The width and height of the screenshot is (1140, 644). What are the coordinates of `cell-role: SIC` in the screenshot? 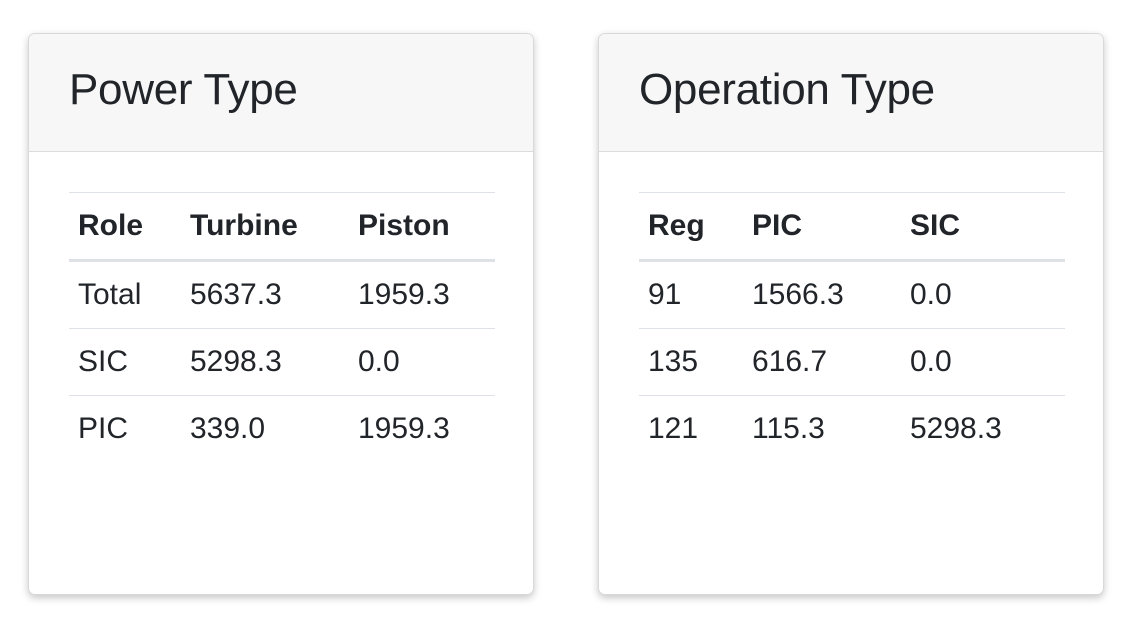 It's located at (125, 362).